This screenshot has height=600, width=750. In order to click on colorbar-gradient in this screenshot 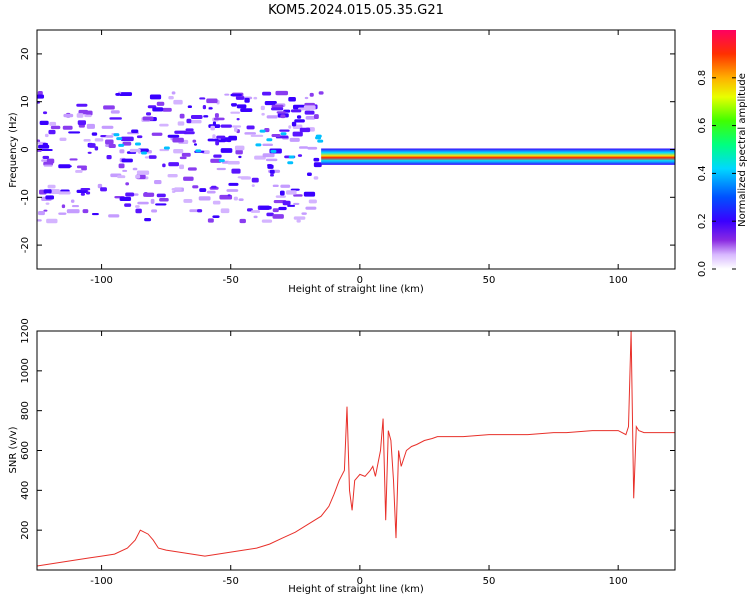, I will do `click(724, 149)`.